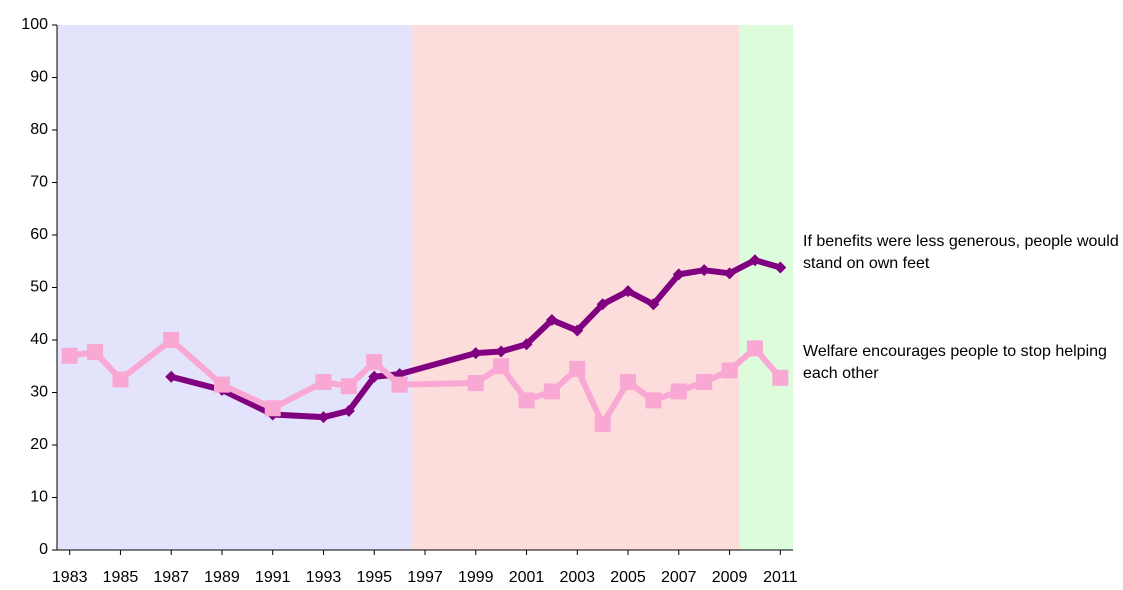  Describe the element at coordinates (476, 577) in the screenshot. I see `x-tick-label: 1999` at that location.